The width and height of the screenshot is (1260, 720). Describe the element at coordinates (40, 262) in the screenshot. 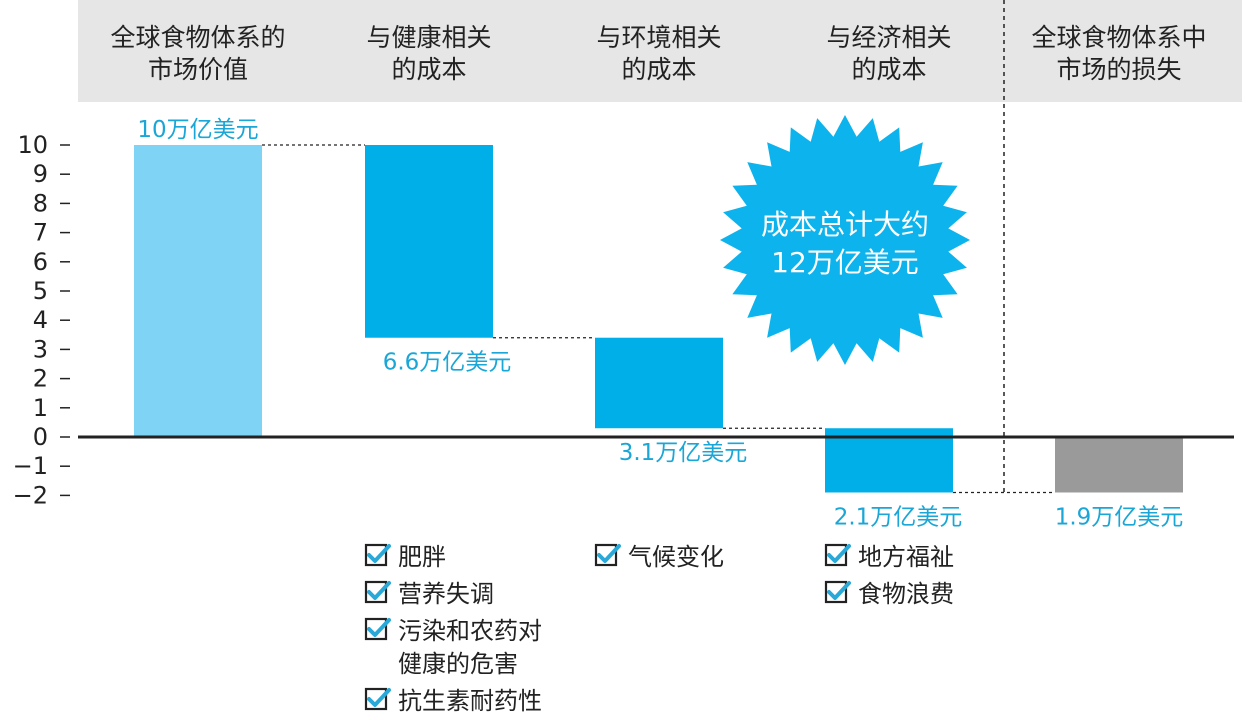

I see `y-tick-label: 6` at that location.